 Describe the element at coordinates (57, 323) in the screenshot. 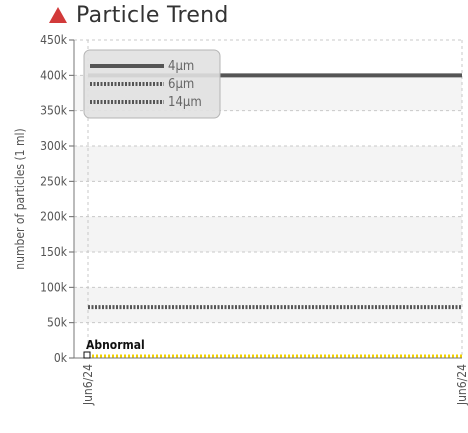

I see `y-tick-label: 50k` at that location.